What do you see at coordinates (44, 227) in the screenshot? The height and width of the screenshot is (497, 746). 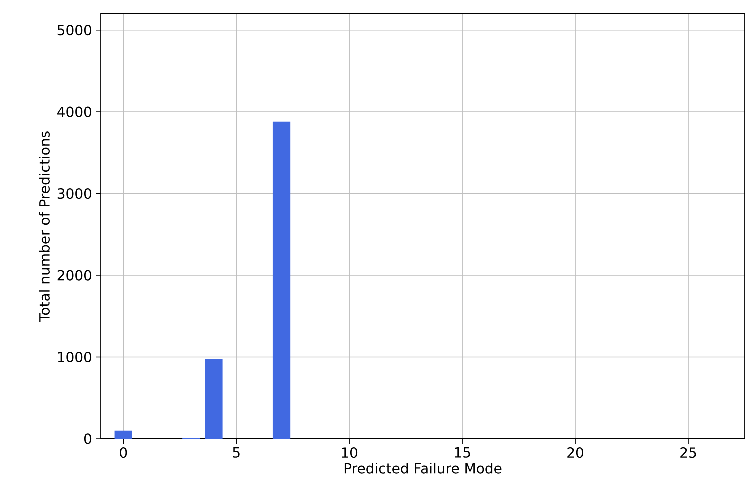 I see `y-axis-title: Total number of Predictions` at bounding box center [44, 227].